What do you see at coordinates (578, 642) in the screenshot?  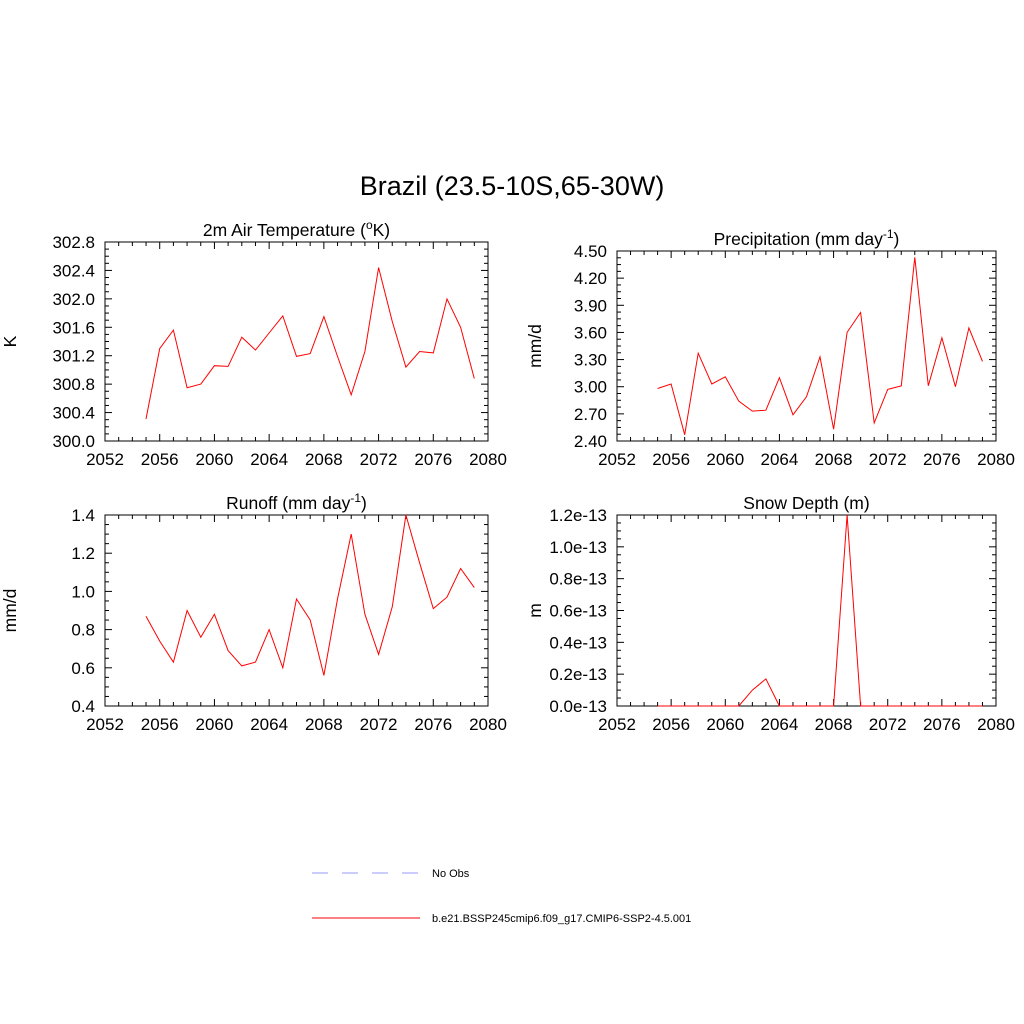 I see `y-tick-label: 0.4e-13` at bounding box center [578, 642].